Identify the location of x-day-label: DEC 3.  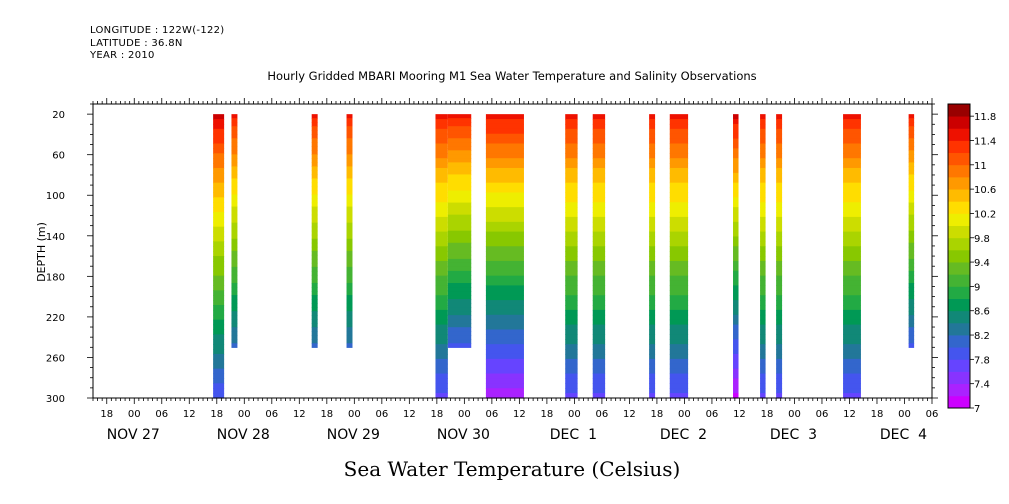
(793, 435).